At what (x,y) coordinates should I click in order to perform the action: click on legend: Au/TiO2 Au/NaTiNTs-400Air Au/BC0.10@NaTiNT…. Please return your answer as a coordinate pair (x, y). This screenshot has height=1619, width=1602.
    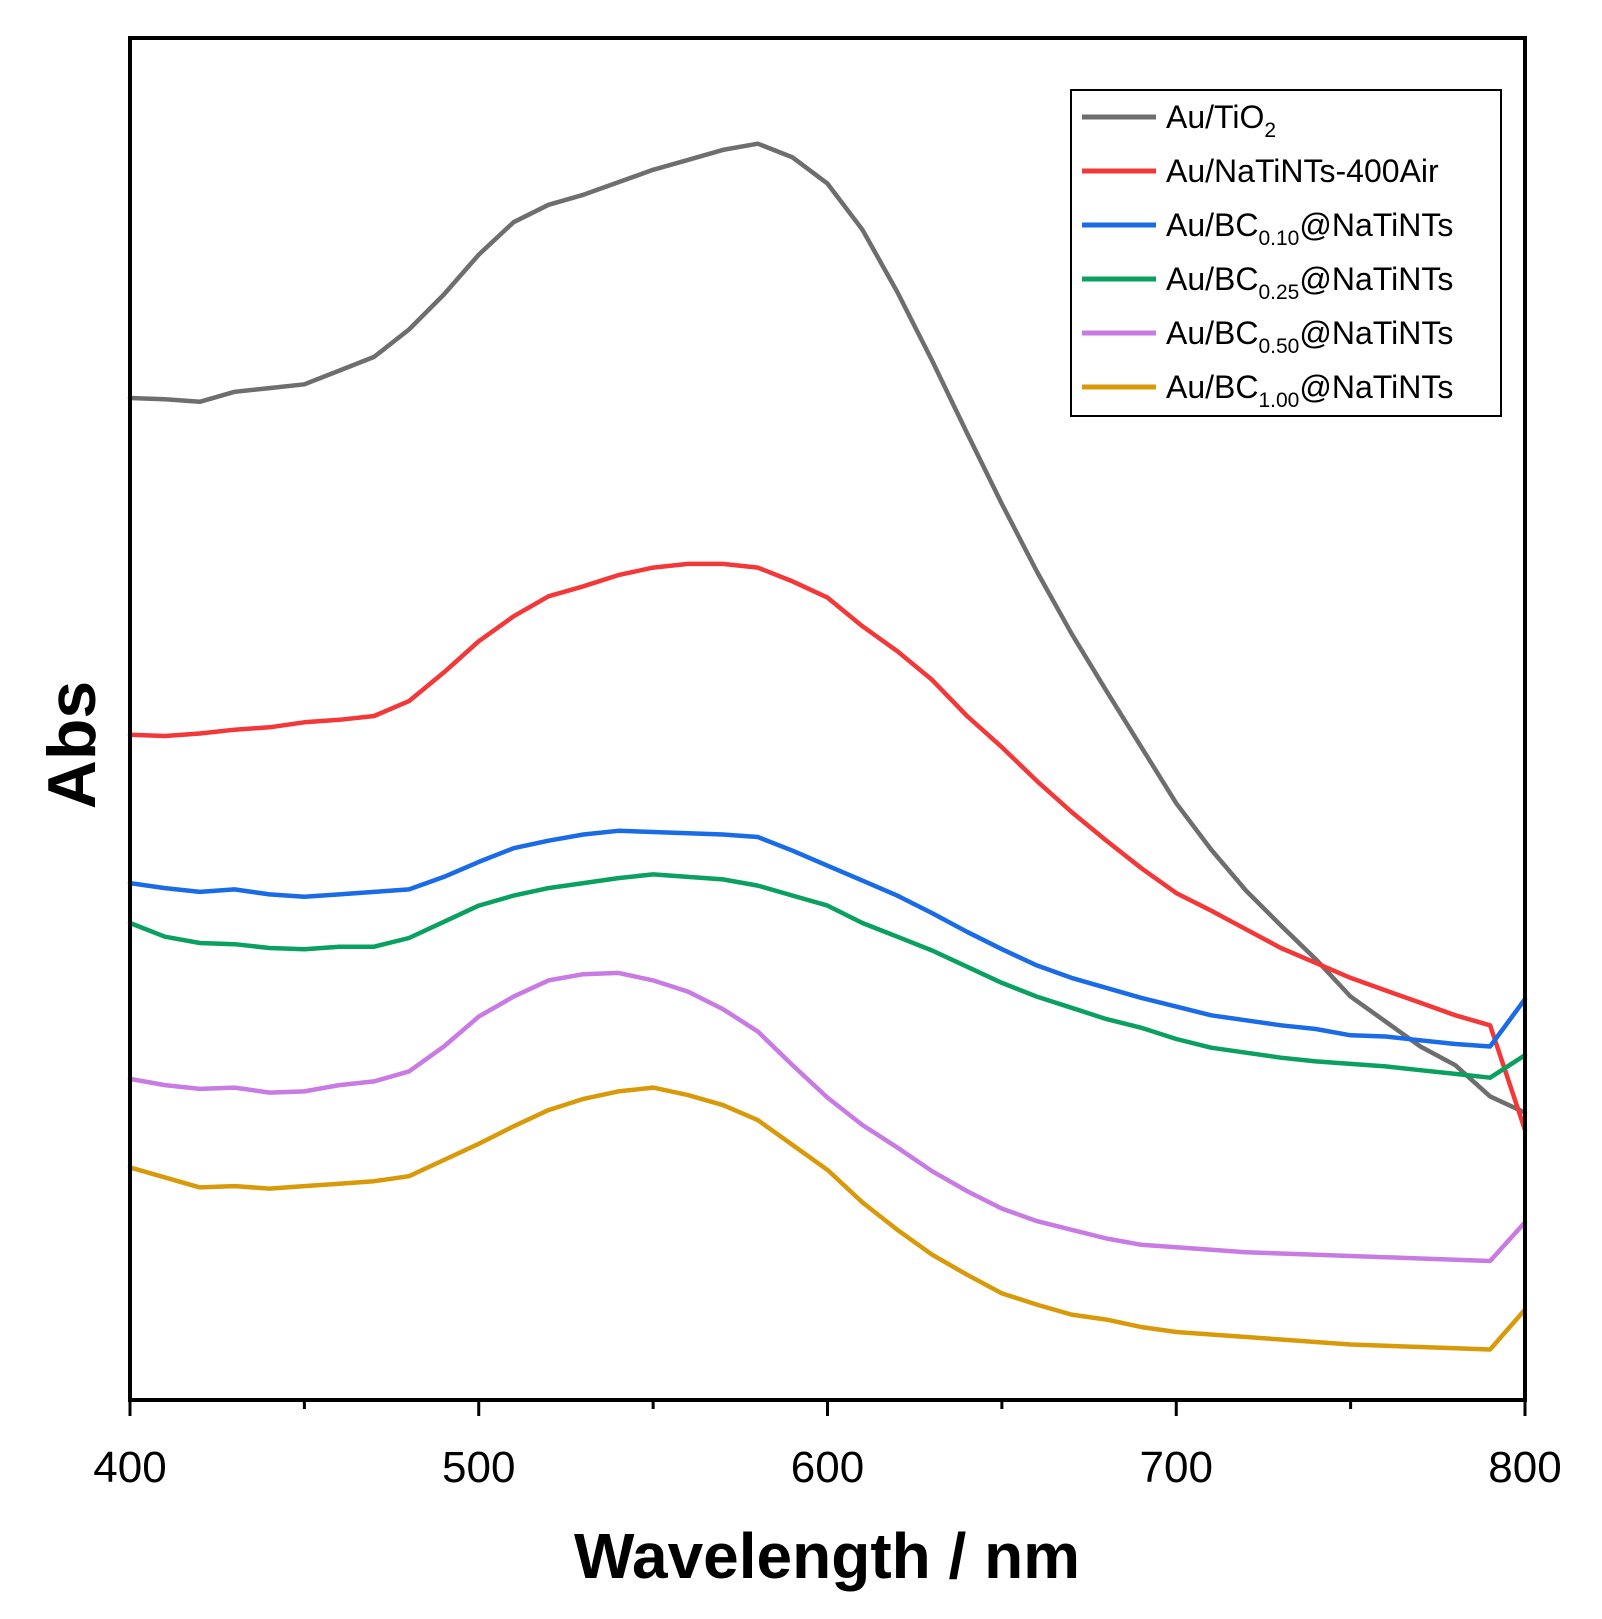
    Looking at the image, I should click on (1286, 253).